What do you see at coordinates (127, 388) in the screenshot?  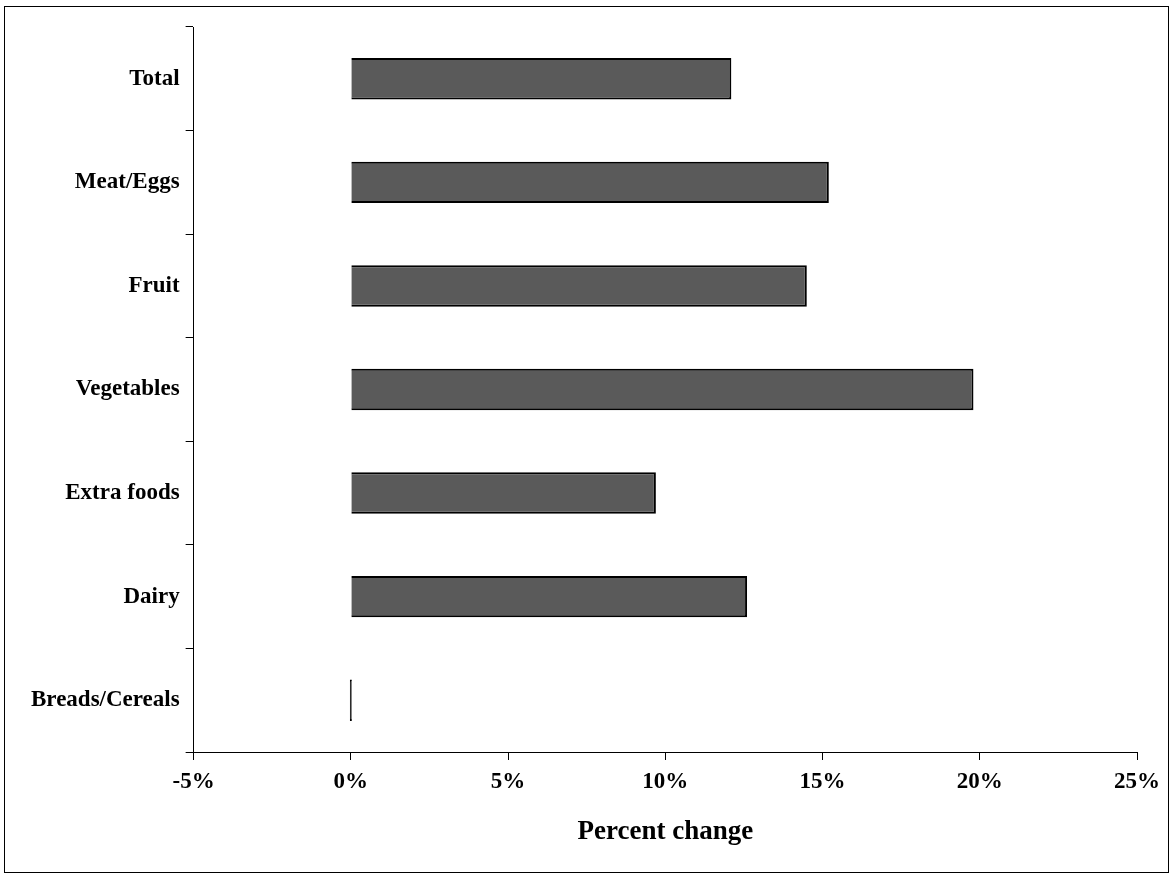 I see `y-tick-label: Vegetables` at bounding box center [127, 388].